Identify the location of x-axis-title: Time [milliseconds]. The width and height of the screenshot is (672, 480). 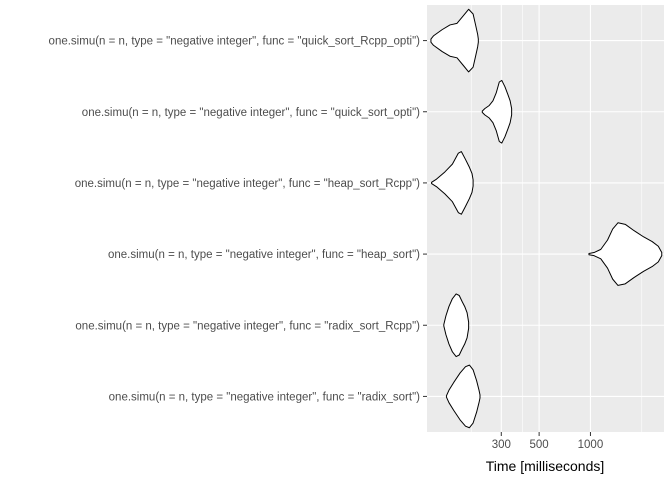
(545, 466).